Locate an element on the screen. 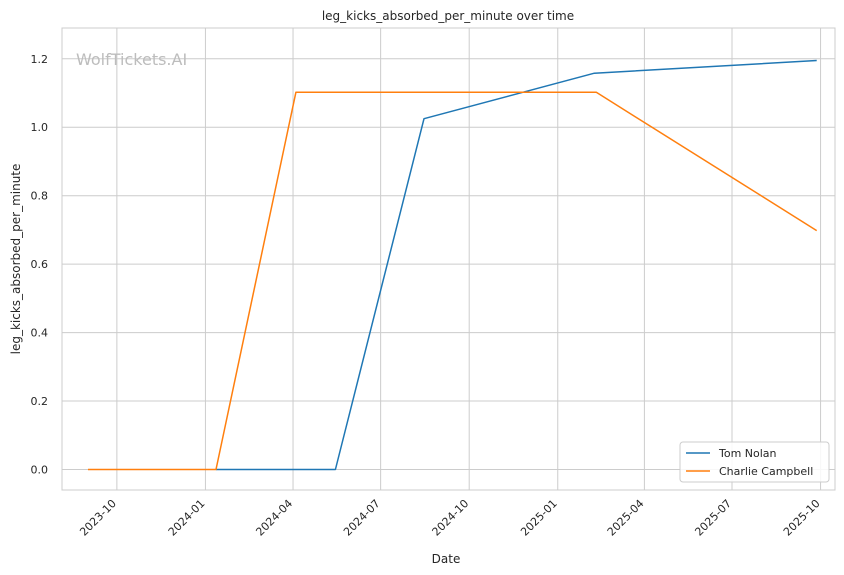  y-tick-label: 0.6 is located at coordinates (40, 264).